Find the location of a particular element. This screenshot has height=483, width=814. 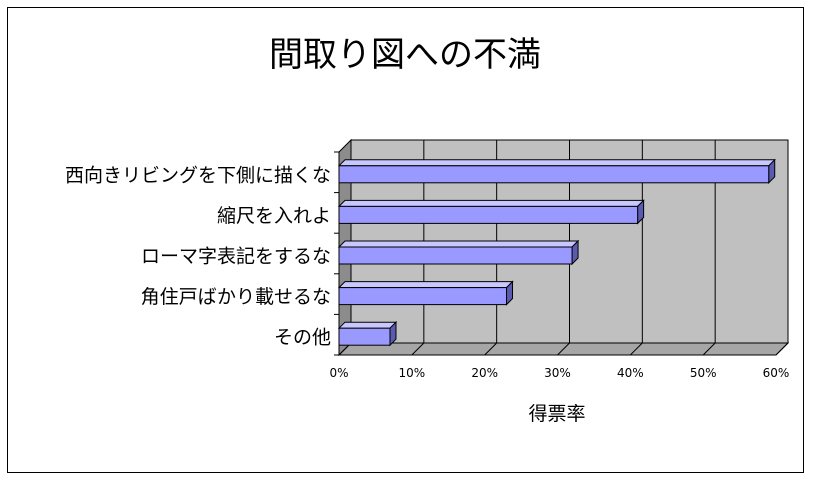

x-tick-labels: 0% 10% 20% 30% 40% 50% 60% is located at coordinates (559, 373).